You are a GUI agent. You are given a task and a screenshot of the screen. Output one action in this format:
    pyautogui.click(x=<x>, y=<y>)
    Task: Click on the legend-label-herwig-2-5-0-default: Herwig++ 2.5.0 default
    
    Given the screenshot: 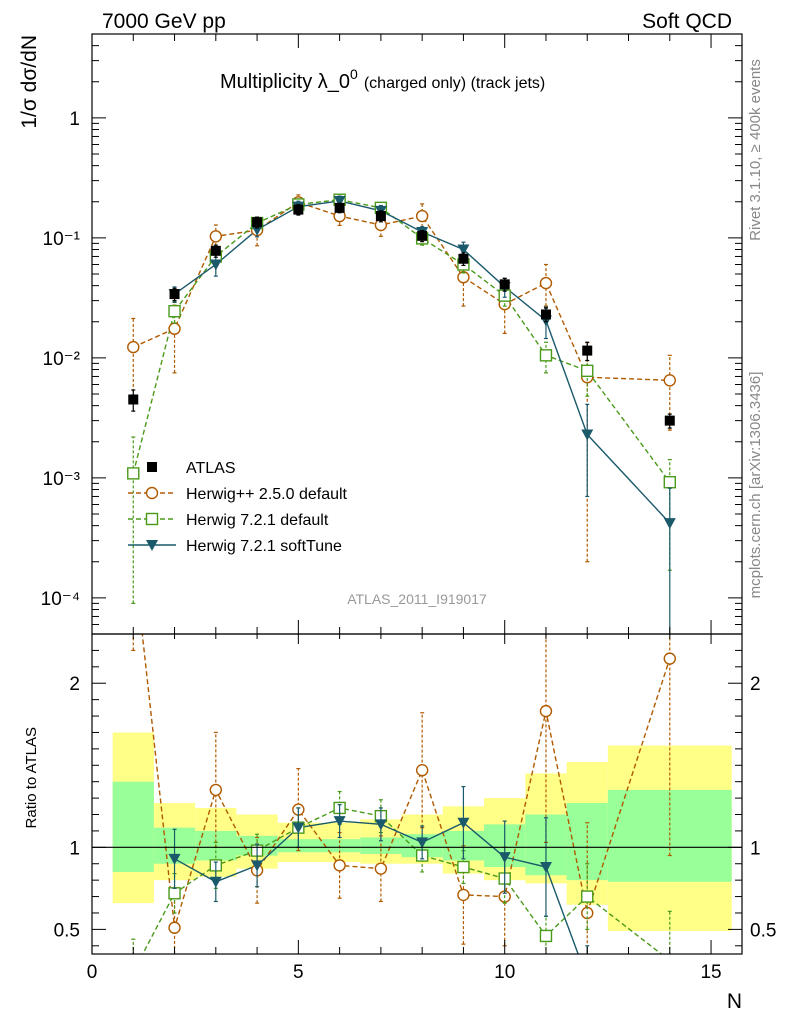 What is the action you would take?
    pyautogui.click(x=267, y=494)
    